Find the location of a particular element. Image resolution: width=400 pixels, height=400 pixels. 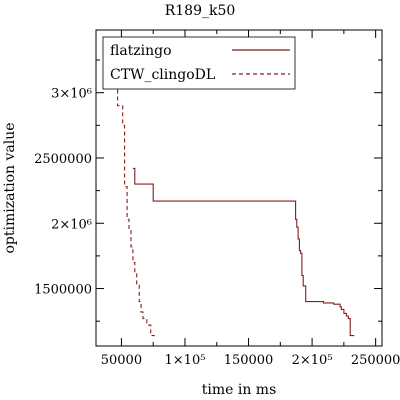

x-tick-label: 2×10⁵ is located at coordinates (312, 360).